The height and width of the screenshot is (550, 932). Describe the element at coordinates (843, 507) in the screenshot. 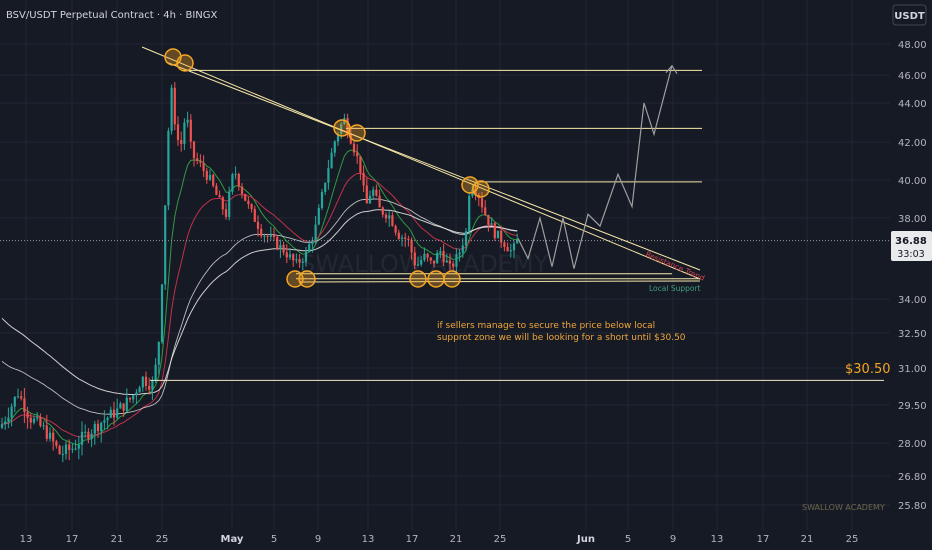

I see `watermark-footer: SWALLOW ACADEMY` at that location.